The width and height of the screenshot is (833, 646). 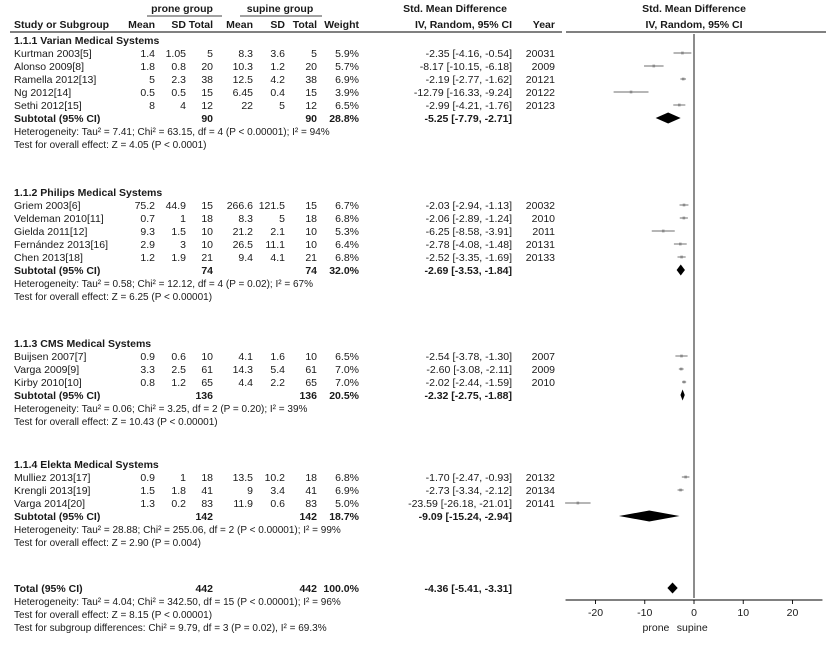 What do you see at coordinates (42, 93) in the screenshot?
I see `study-name: Ng 2012[14]` at bounding box center [42, 93].